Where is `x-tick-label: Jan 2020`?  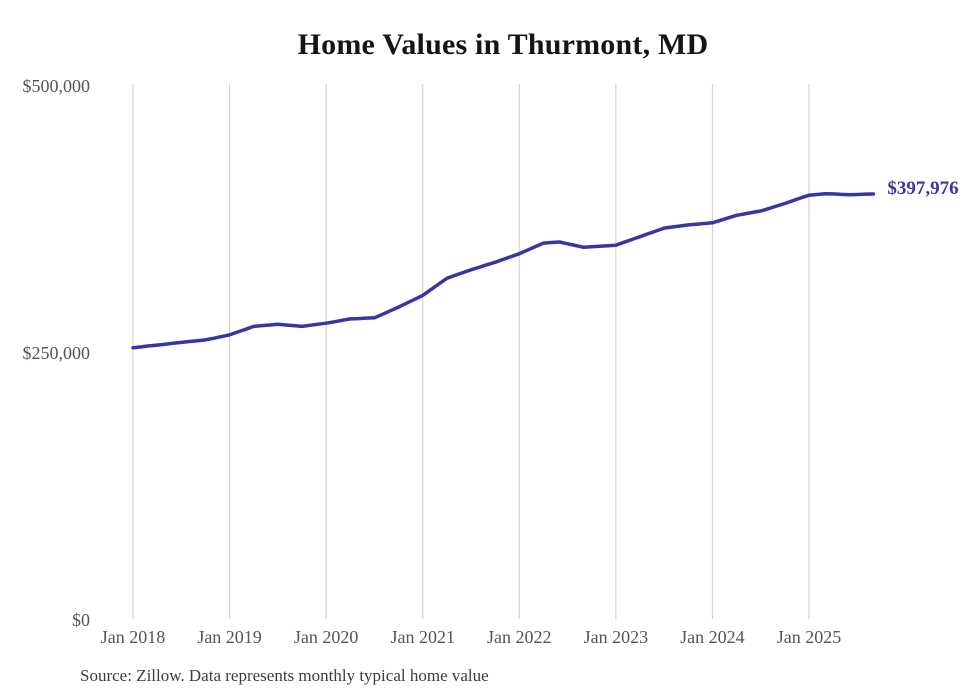 x-tick-label: Jan 2020 is located at coordinates (326, 637).